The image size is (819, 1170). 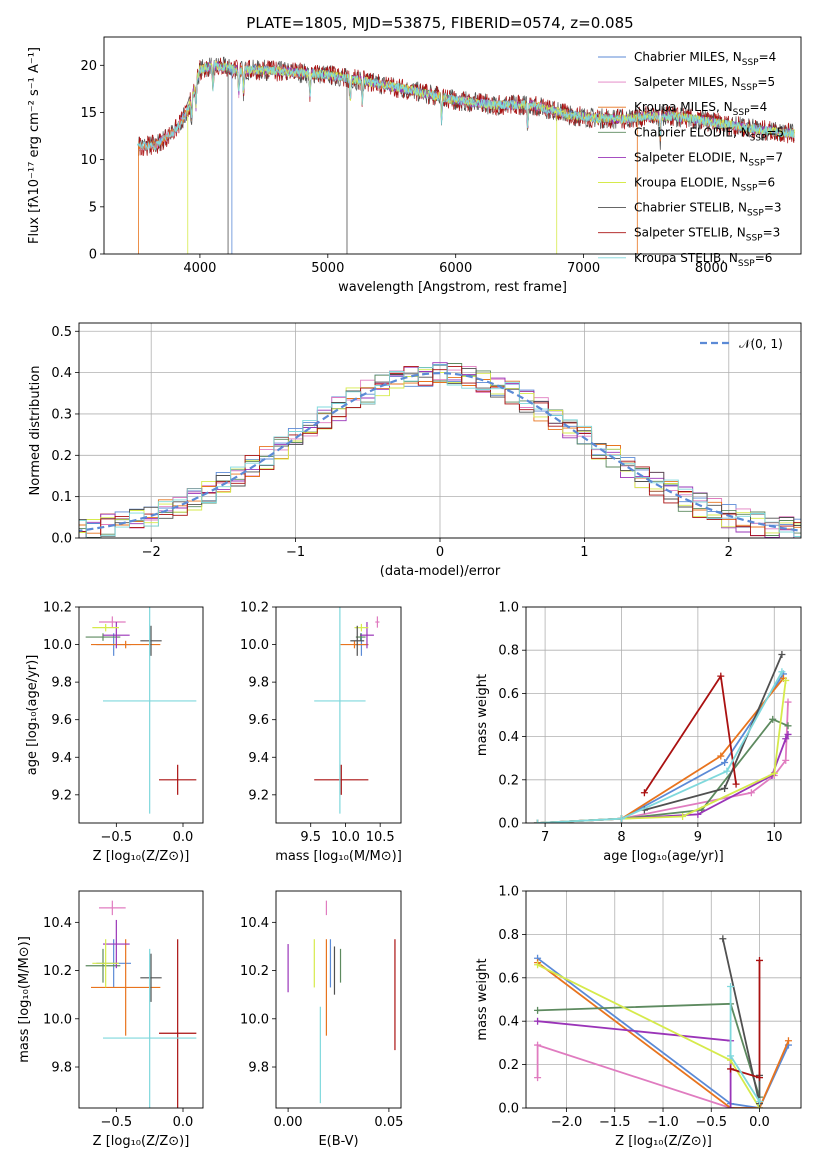 I want to click on x-axis-label: E(B-V), so click(x=338, y=1141).